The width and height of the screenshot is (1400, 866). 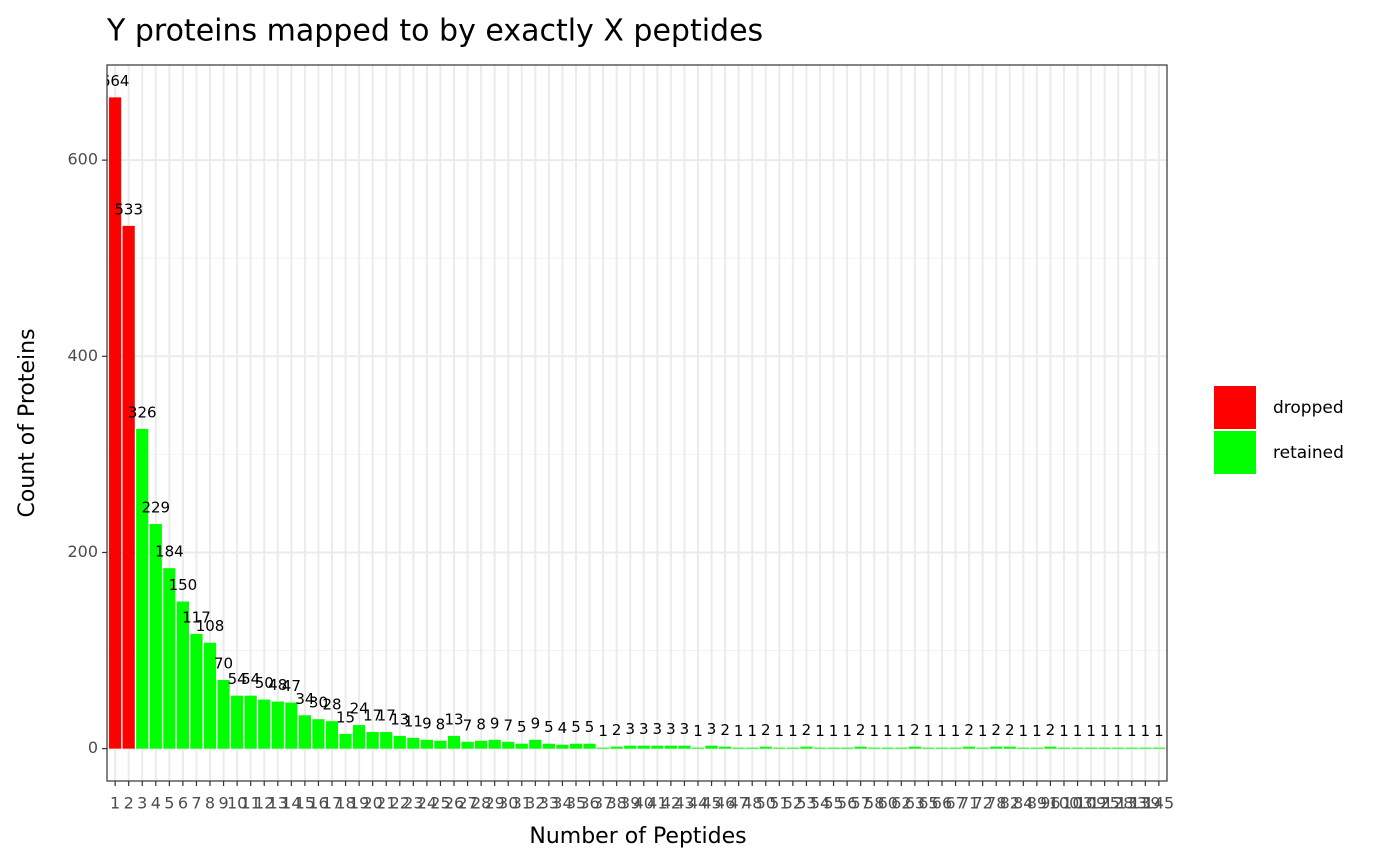 What do you see at coordinates (1145, 803) in the screenshot?
I see `x-tick-label: 139` at bounding box center [1145, 803].